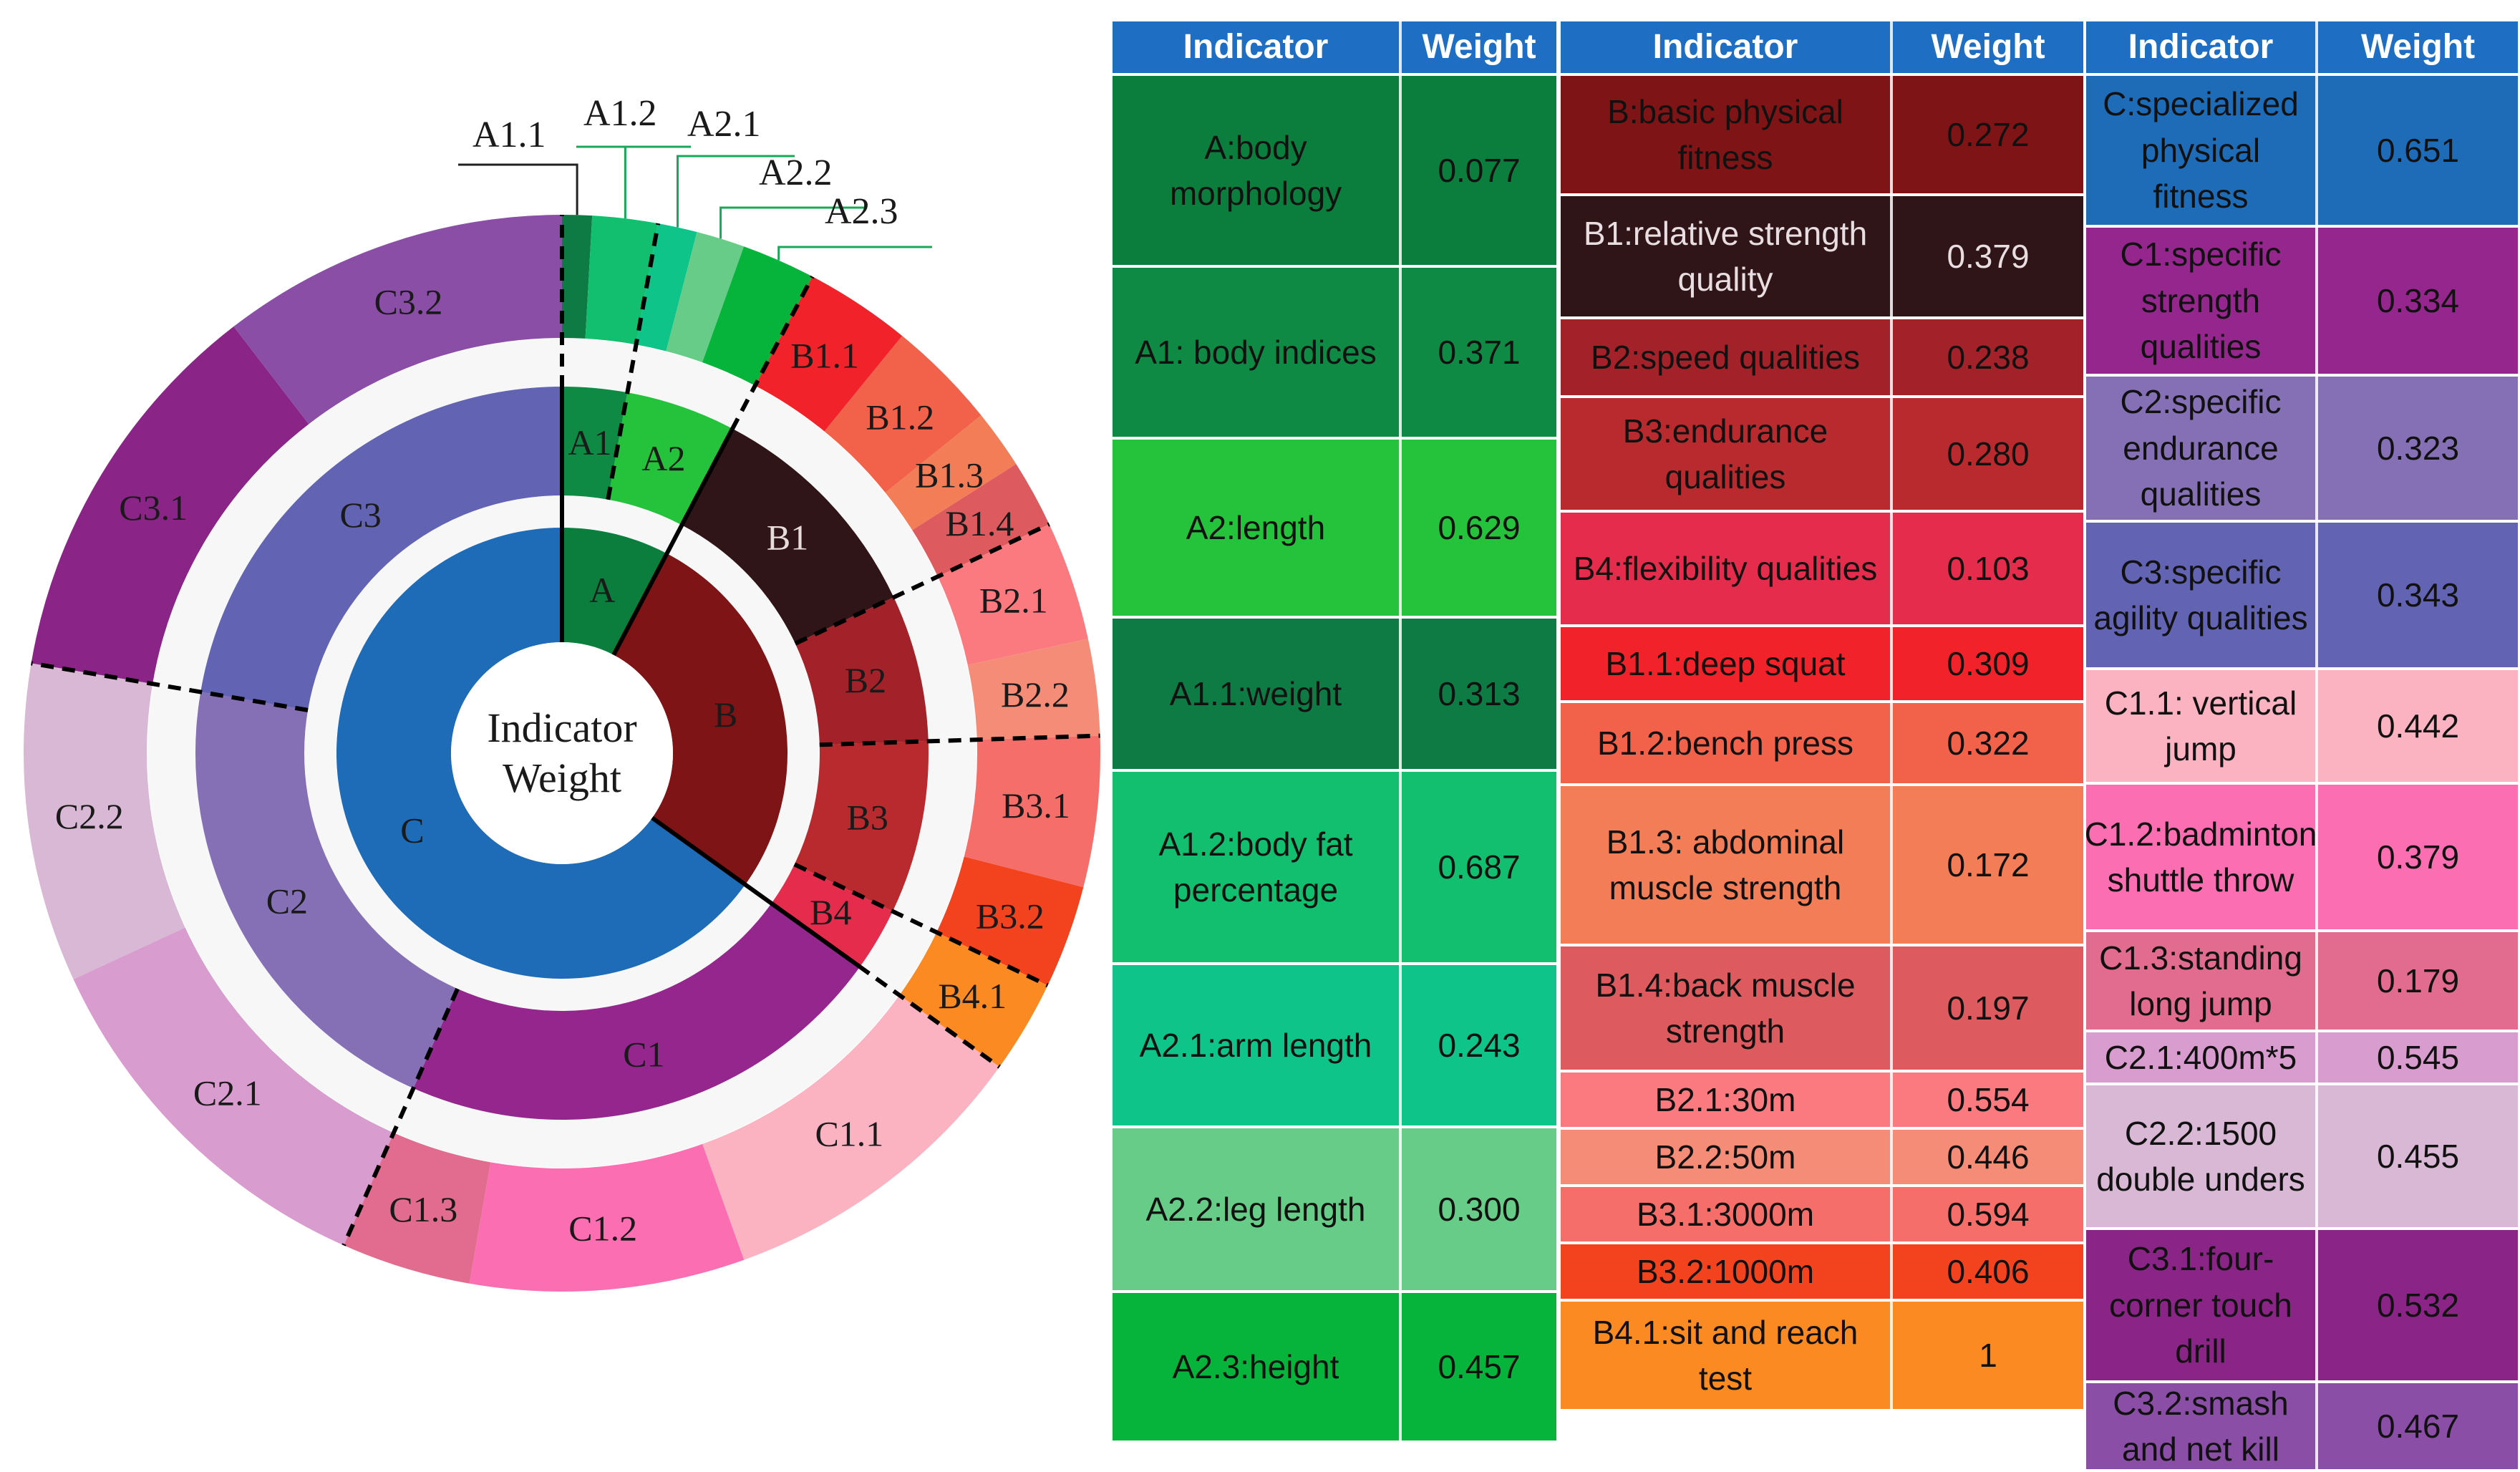 This screenshot has height=1472, width=2520. I want to click on table-row: B4.1:sit and reach test 1, so click(1822, 1357).